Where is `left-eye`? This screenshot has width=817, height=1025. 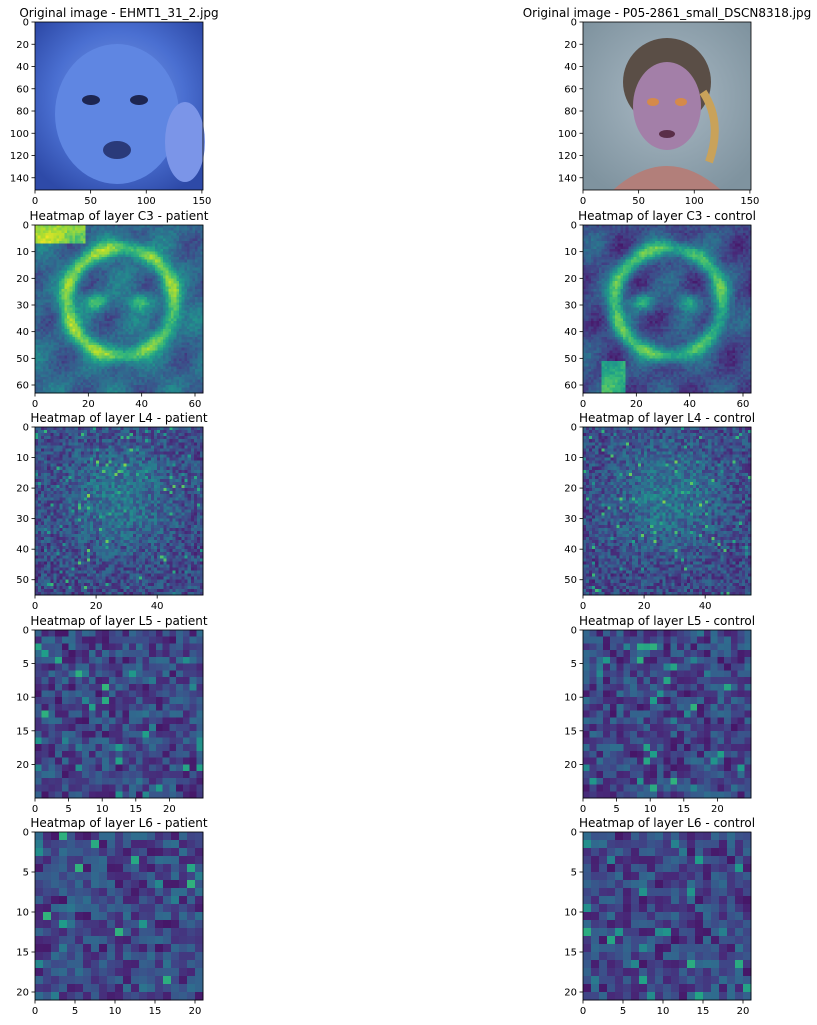
left-eye is located at coordinates (91, 100).